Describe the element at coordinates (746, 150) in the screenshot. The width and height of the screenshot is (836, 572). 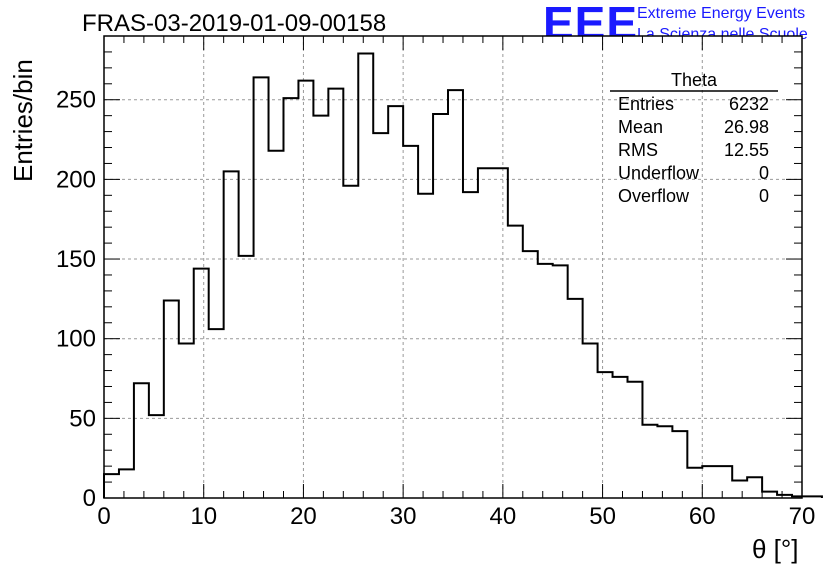
I see `stats-value: 12.55` at that location.